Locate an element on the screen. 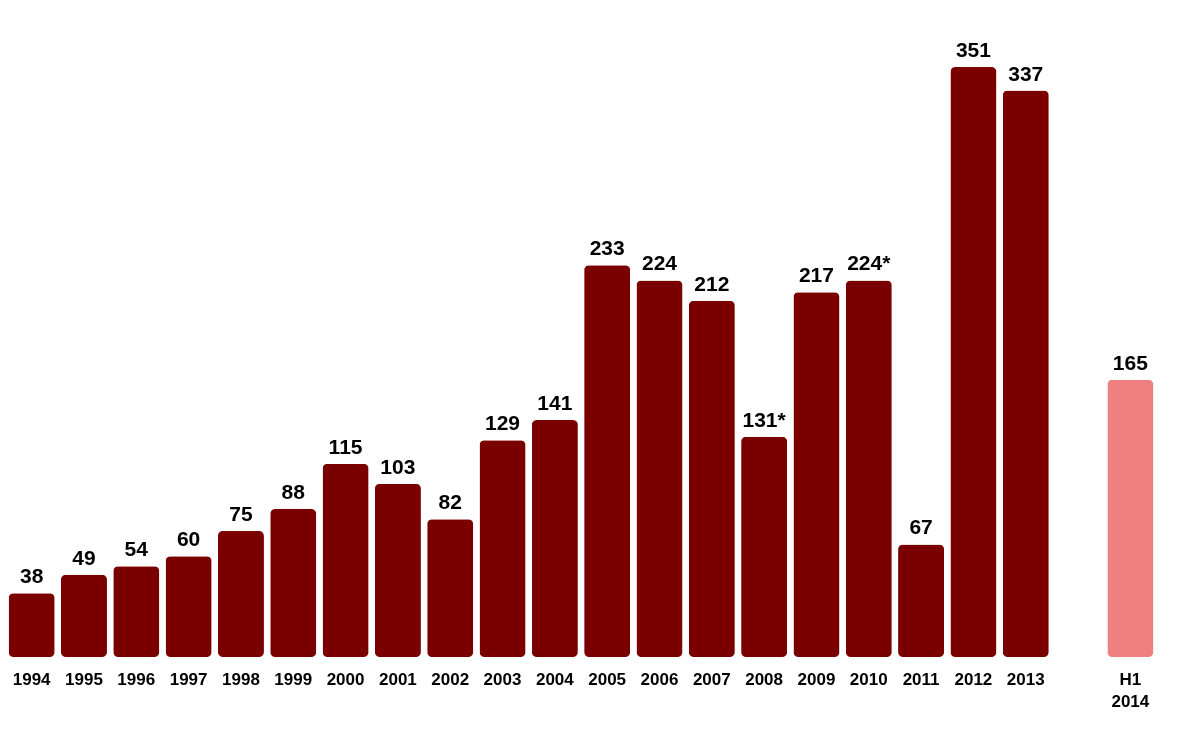 The width and height of the screenshot is (1187, 753). x-tick-label: 2000 is located at coordinates (345, 679).